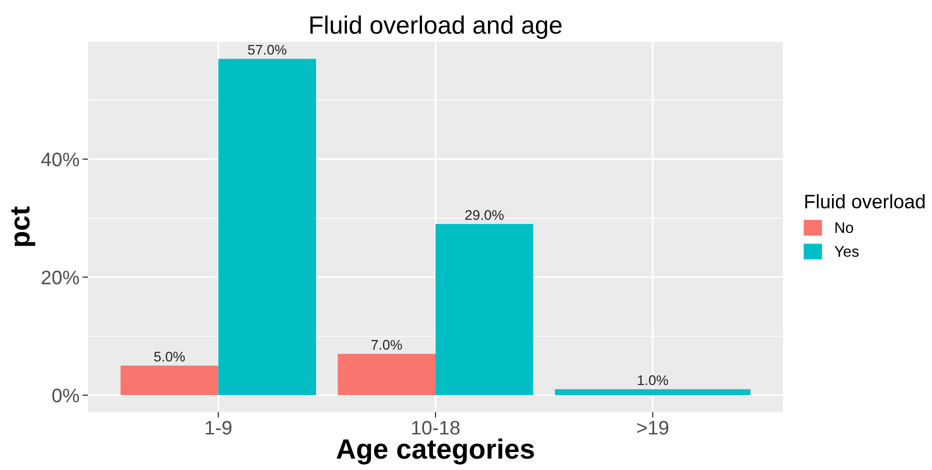  I want to click on legend-label: Yes, so click(846, 251).